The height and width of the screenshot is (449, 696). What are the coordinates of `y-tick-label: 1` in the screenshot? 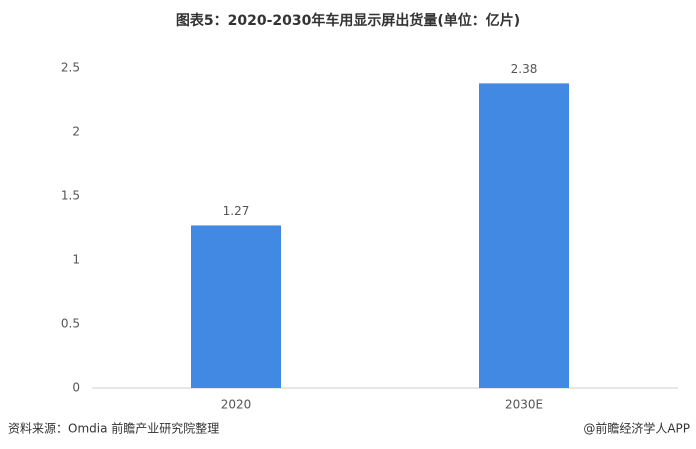 It's located at (76, 260).